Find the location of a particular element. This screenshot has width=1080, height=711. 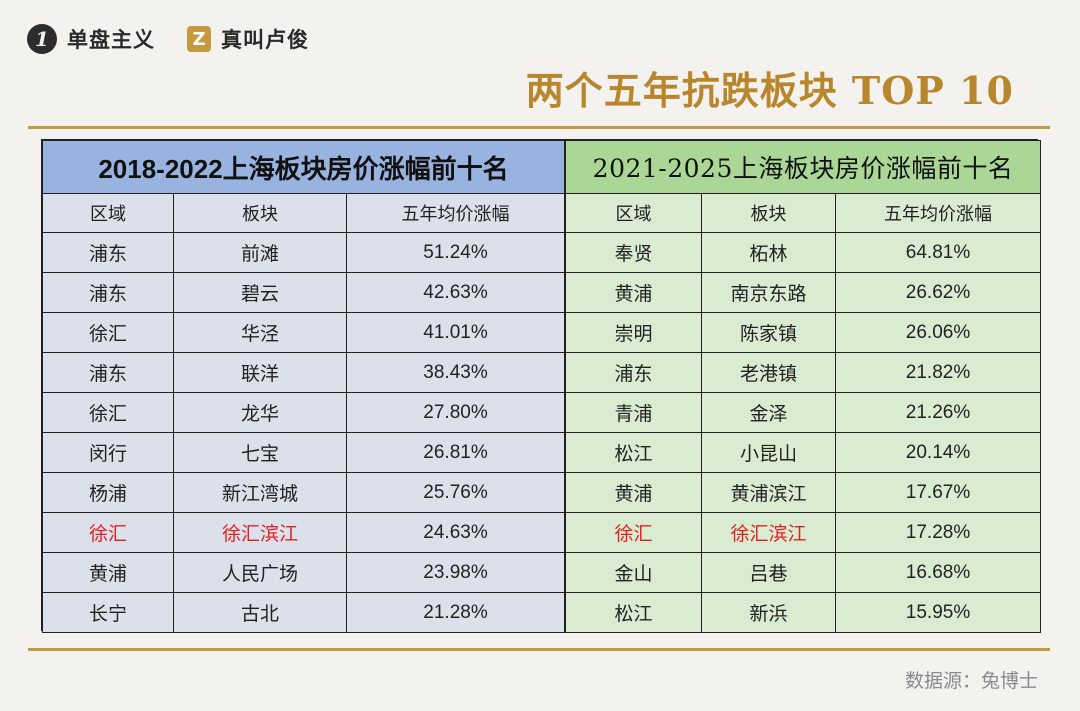

block-cell: 小昆山 is located at coordinates (769, 452).